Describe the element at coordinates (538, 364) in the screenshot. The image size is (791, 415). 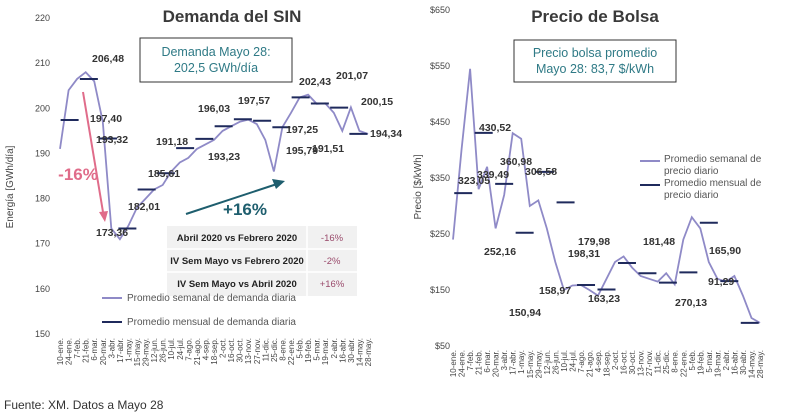
I see `x-tick-label: 29-may.` at that location.